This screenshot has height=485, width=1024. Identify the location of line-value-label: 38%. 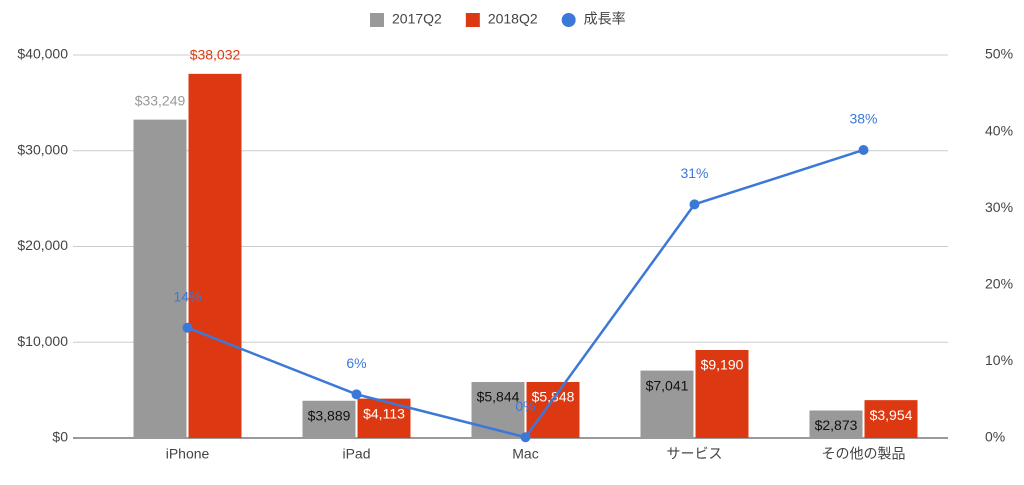
(863, 119).